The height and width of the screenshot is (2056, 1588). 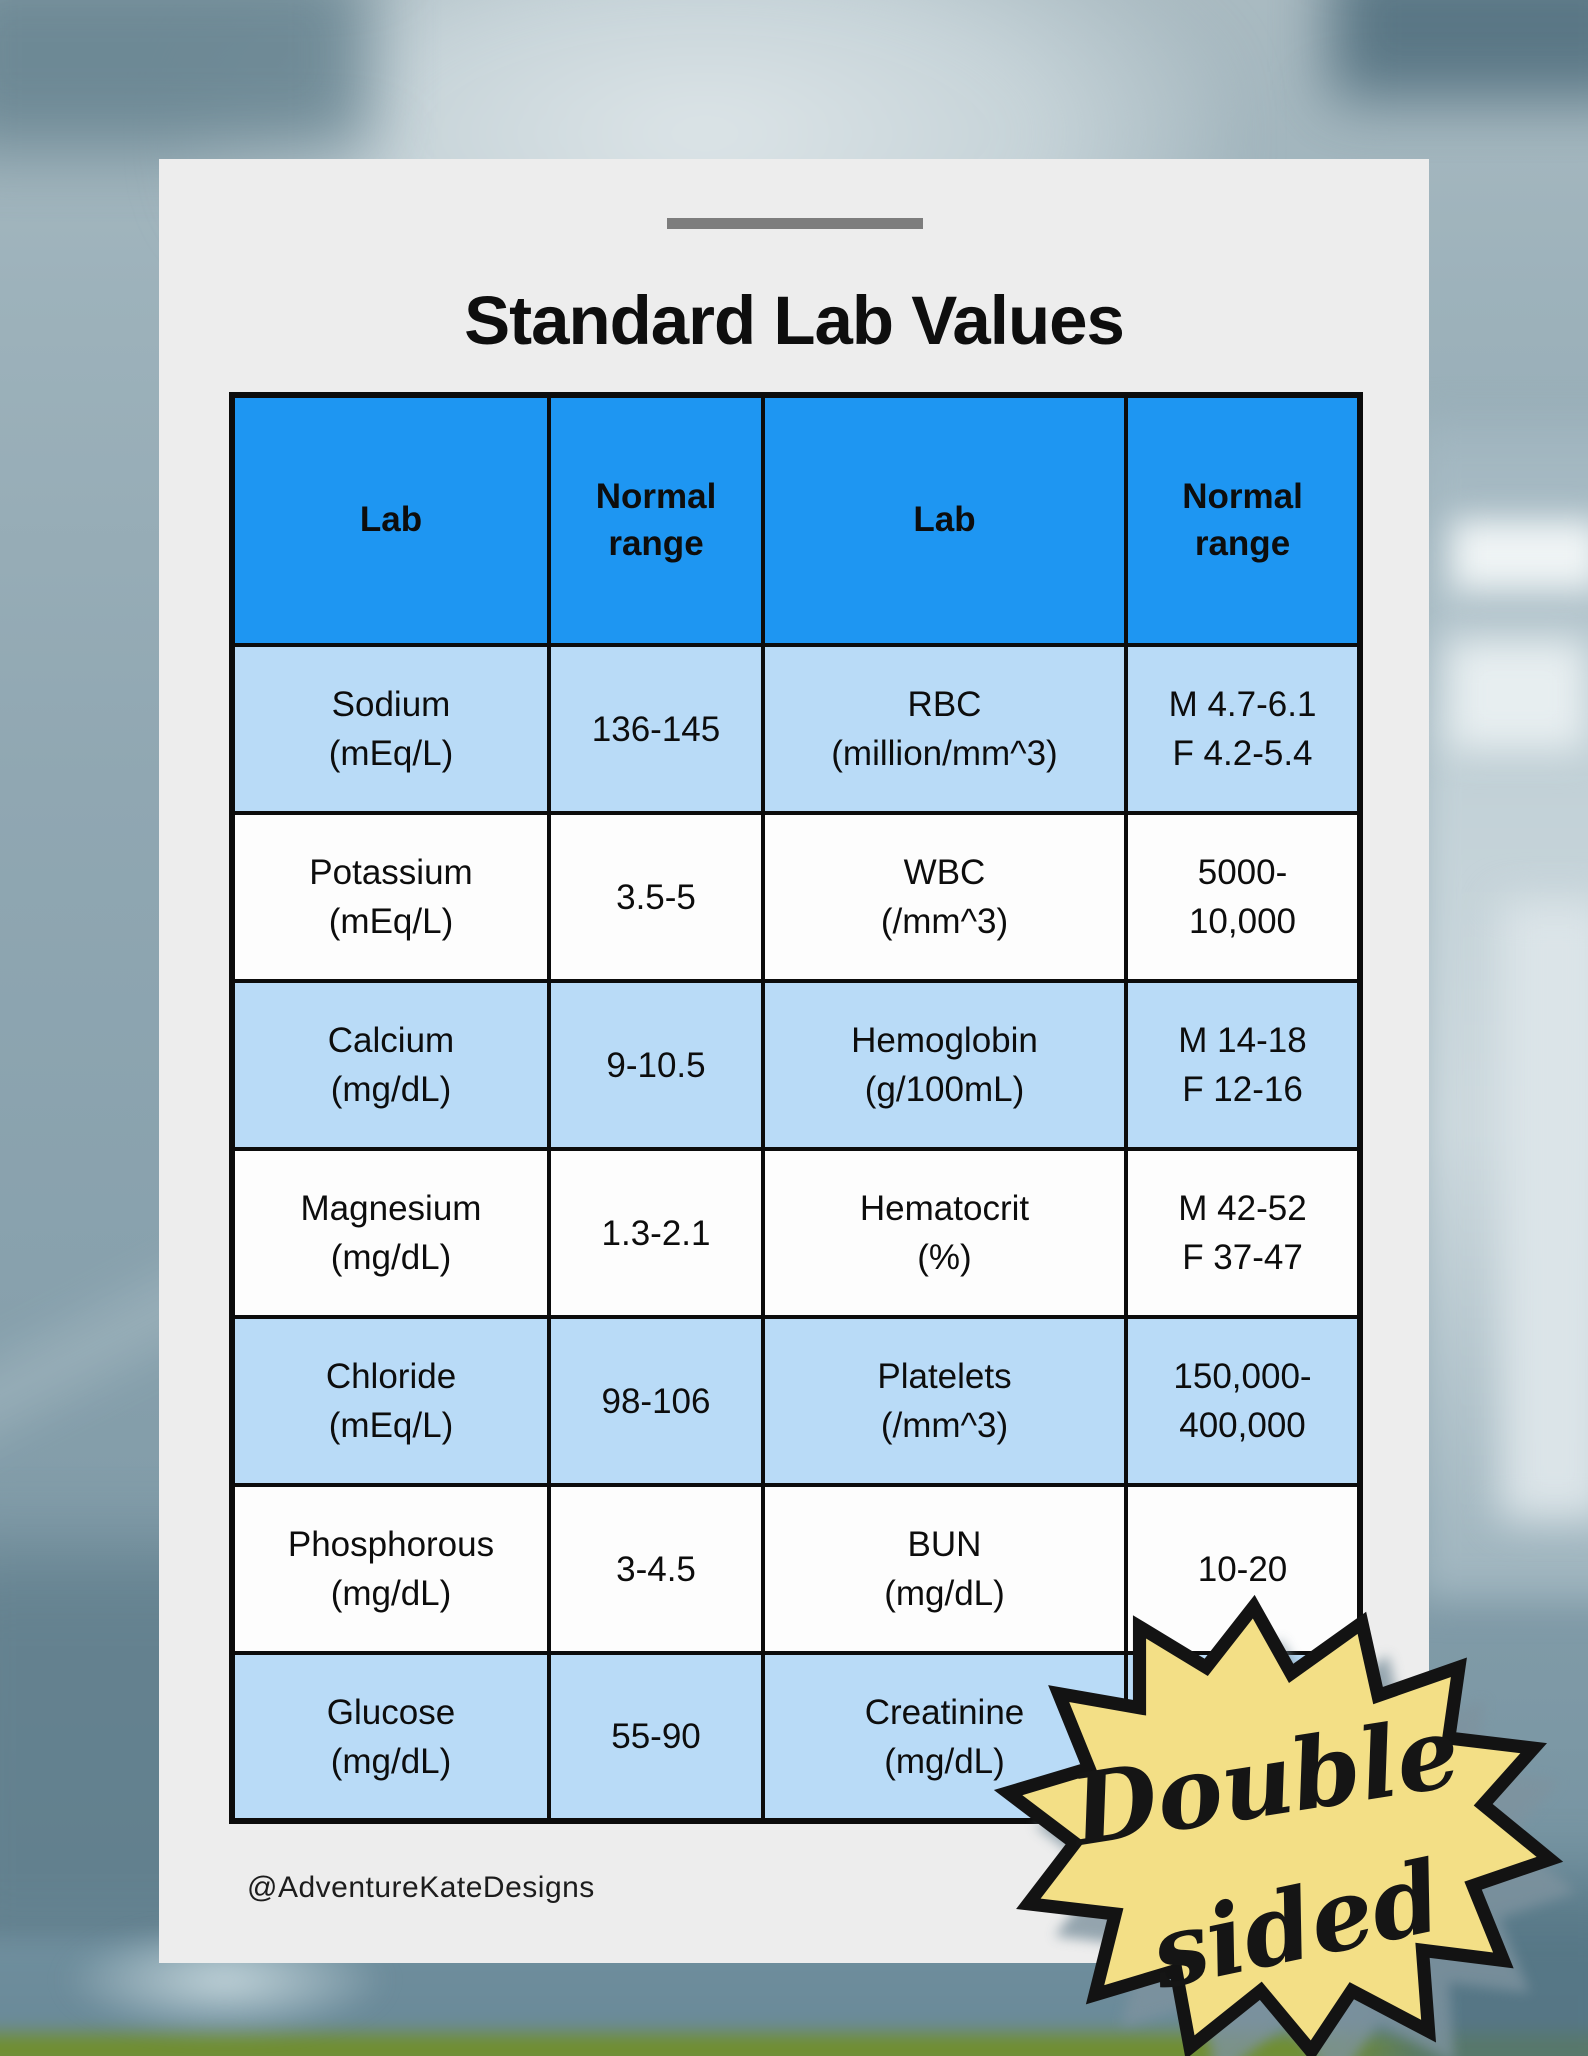 What do you see at coordinates (1544, 1210) in the screenshot?
I see `background-bright-pillar` at bounding box center [1544, 1210].